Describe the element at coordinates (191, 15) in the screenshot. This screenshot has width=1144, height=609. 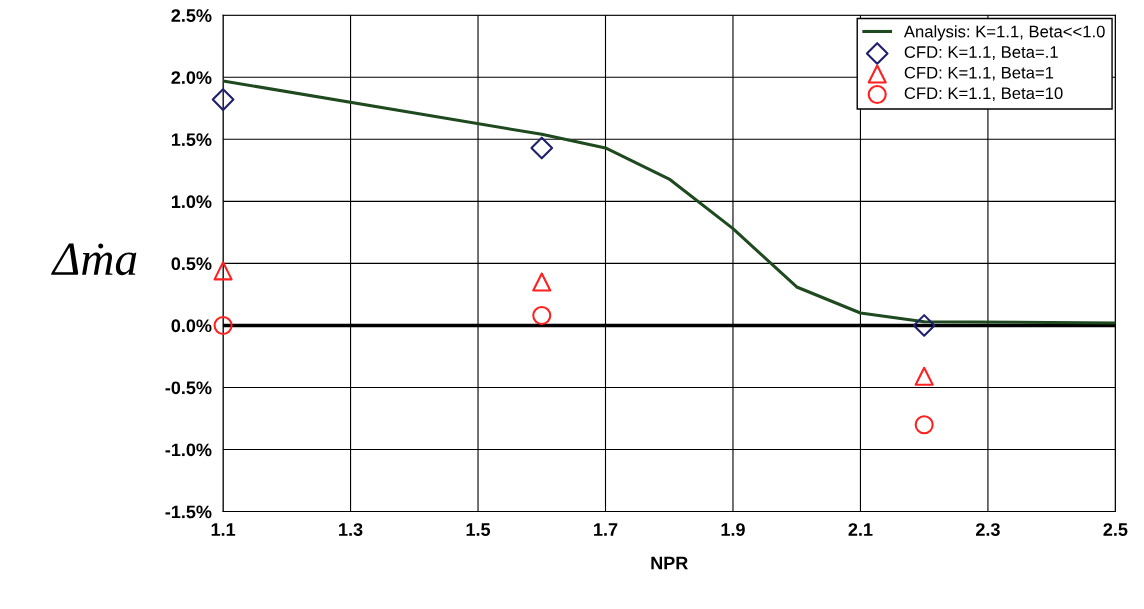
I see `y-tick-label: 2.5%` at that location.